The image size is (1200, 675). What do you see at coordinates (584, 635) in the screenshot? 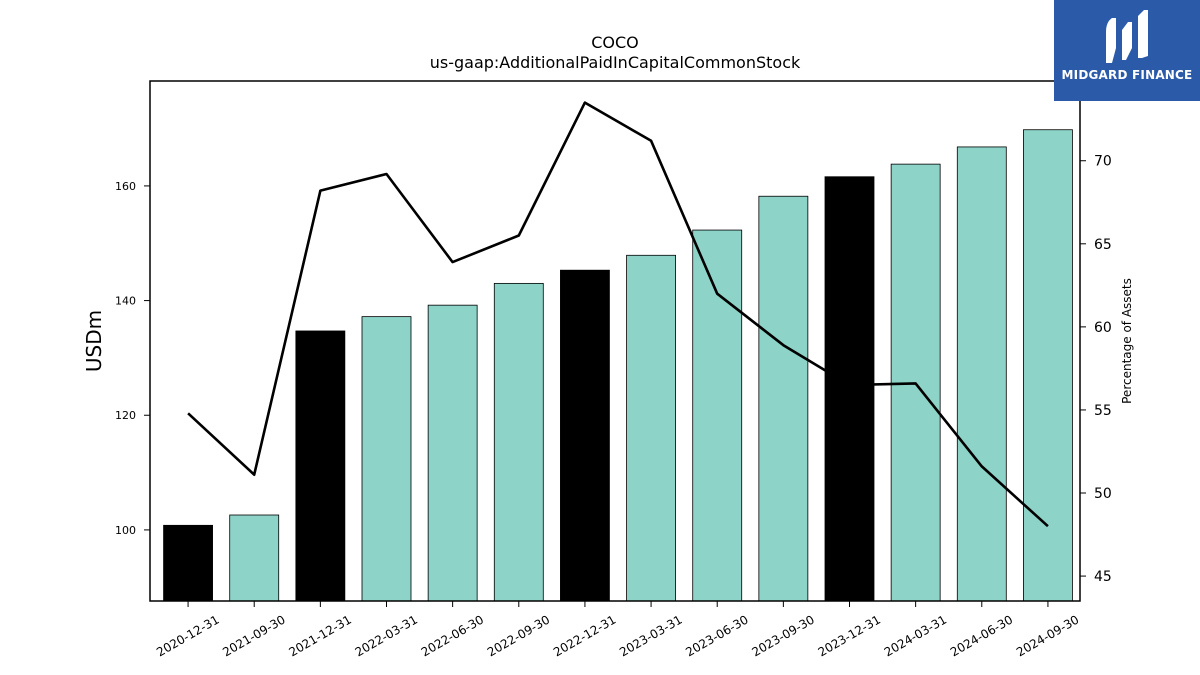
I see `x-tick-label: 2022-12-31` at bounding box center [584, 635].